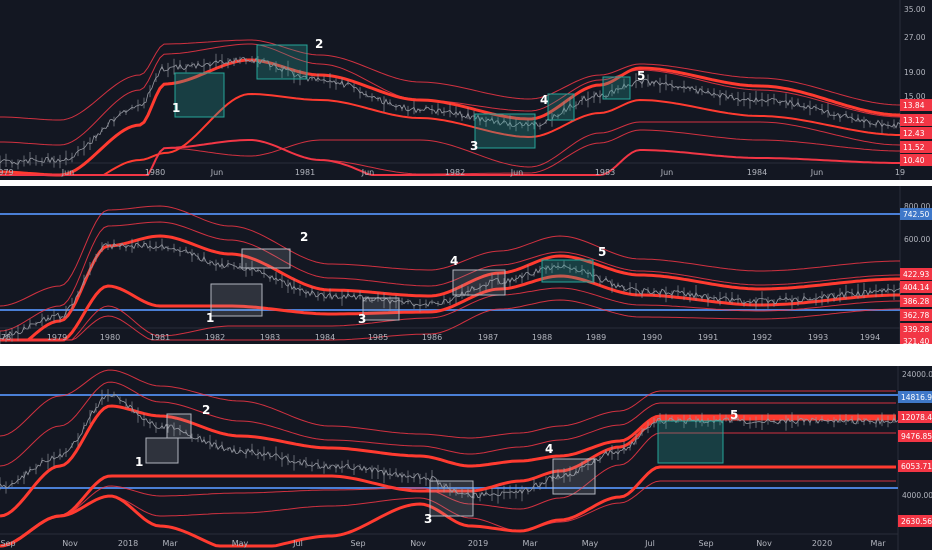 The width and height of the screenshot is (932, 550). I want to click on x-tick-label: 1994, so click(870, 337).